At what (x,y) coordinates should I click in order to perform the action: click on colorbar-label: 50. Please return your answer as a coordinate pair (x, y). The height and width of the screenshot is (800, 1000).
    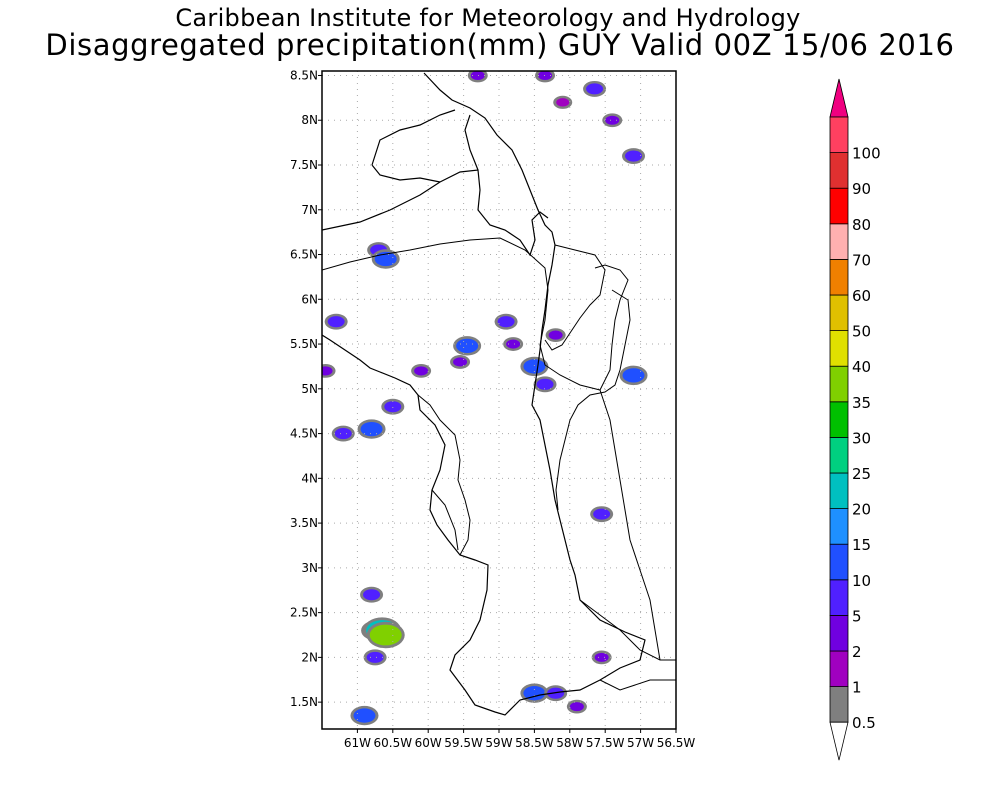
    Looking at the image, I should click on (861, 332).